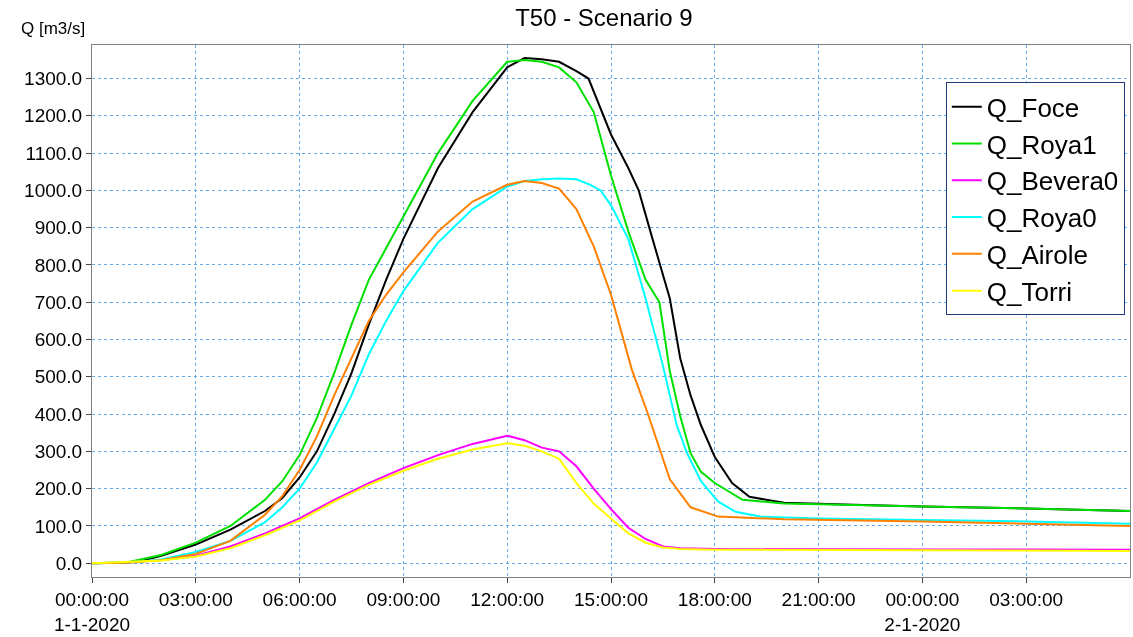 This screenshot has height=637, width=1133. Describe the element at coordinates (1033, 107) in the screenshot. I see `legend-label: Q_Foce` at that location.